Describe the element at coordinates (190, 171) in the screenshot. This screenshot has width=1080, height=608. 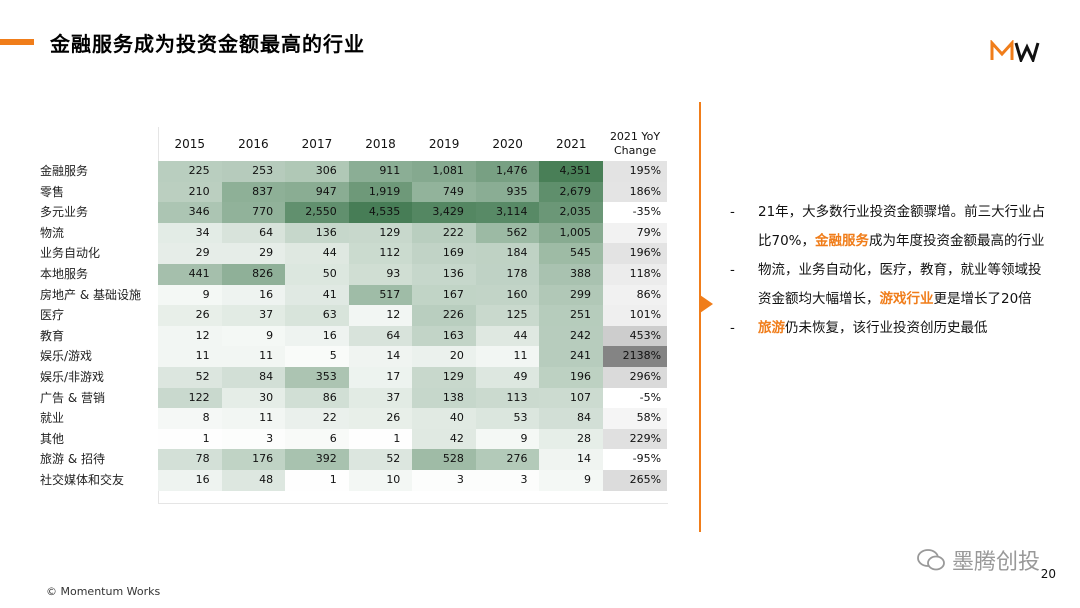
I see `value-cell: 225` at that location.